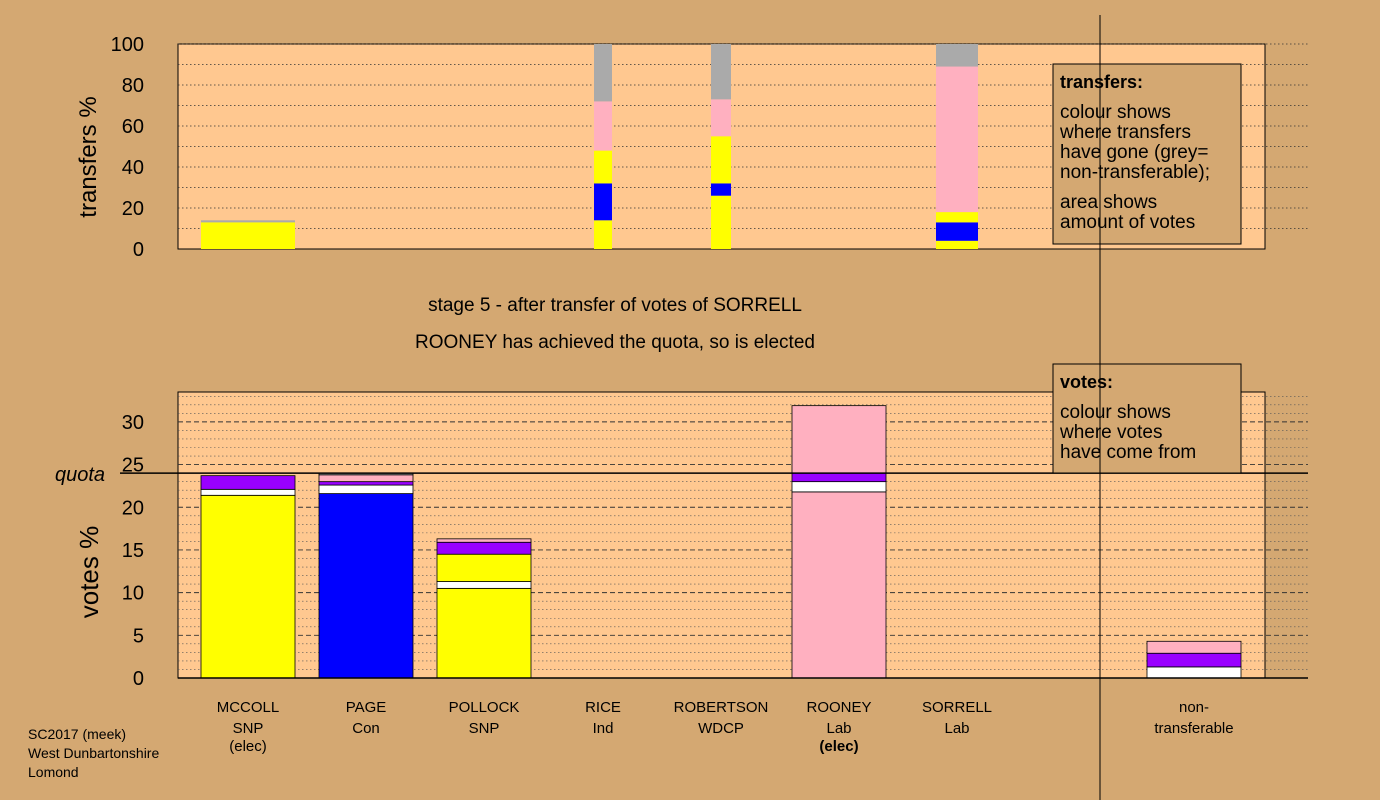  I want to click on y-tick-label: 15, so click(133, 551).